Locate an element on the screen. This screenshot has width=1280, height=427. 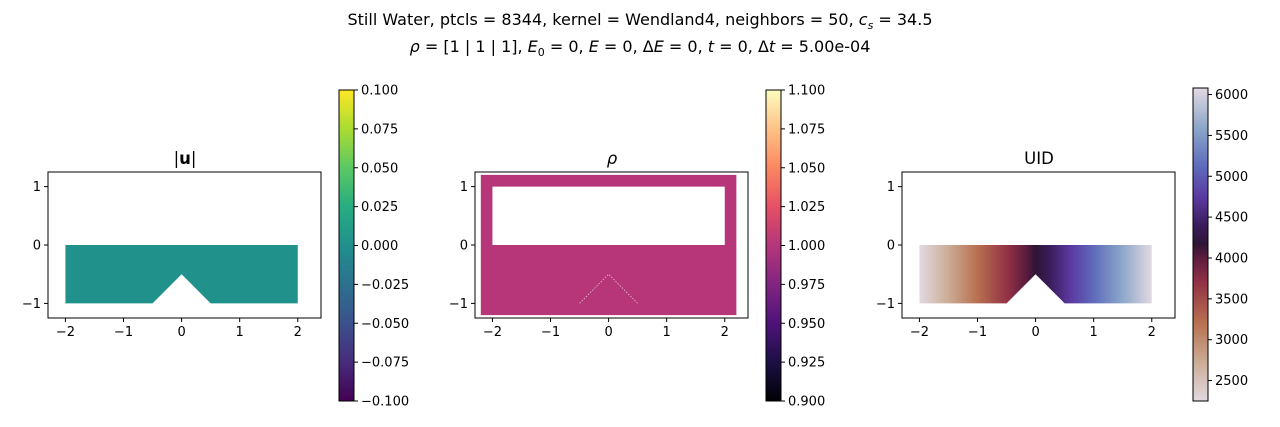
colorbar-tick-label: 1.050 is located at coordinates (806, 168).